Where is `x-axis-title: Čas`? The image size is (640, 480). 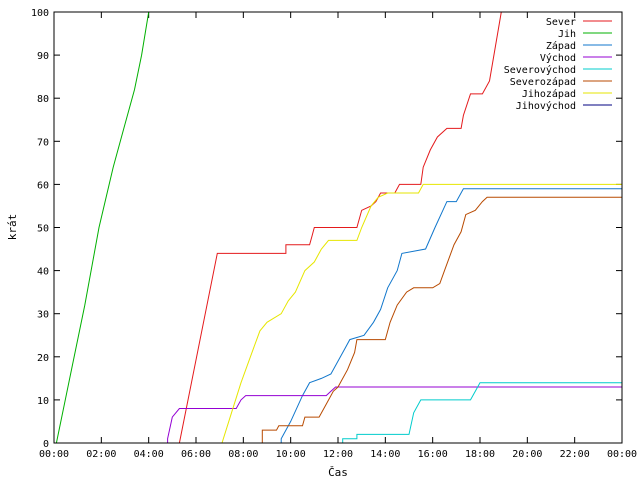
x-axis-title: Čas is located at coordinates (338, 472).